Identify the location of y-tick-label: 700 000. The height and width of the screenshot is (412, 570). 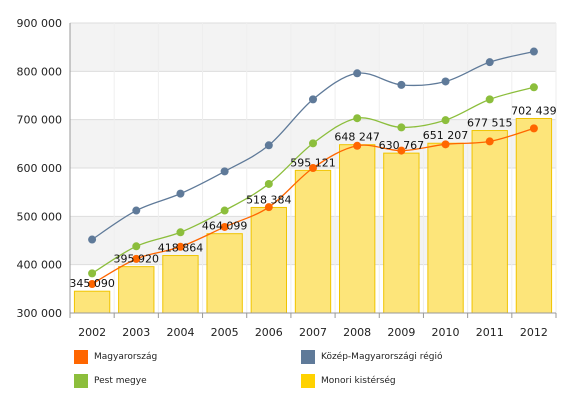
(40, 120).